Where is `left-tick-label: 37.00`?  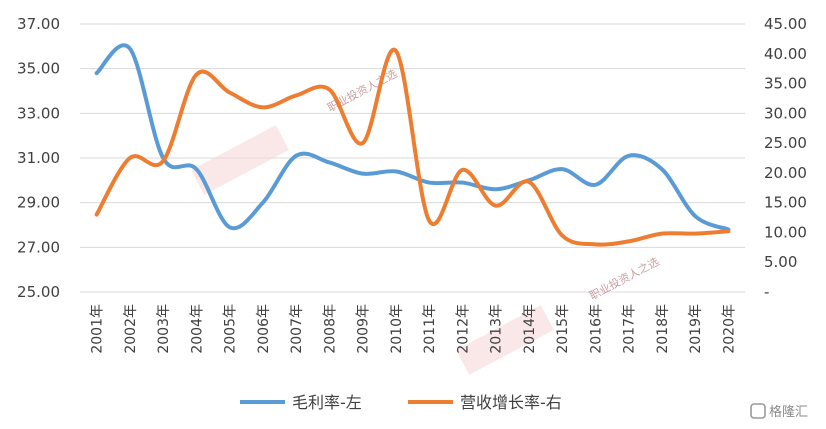
left-tick-label: 37.00 is located at coordinates (38, 24).